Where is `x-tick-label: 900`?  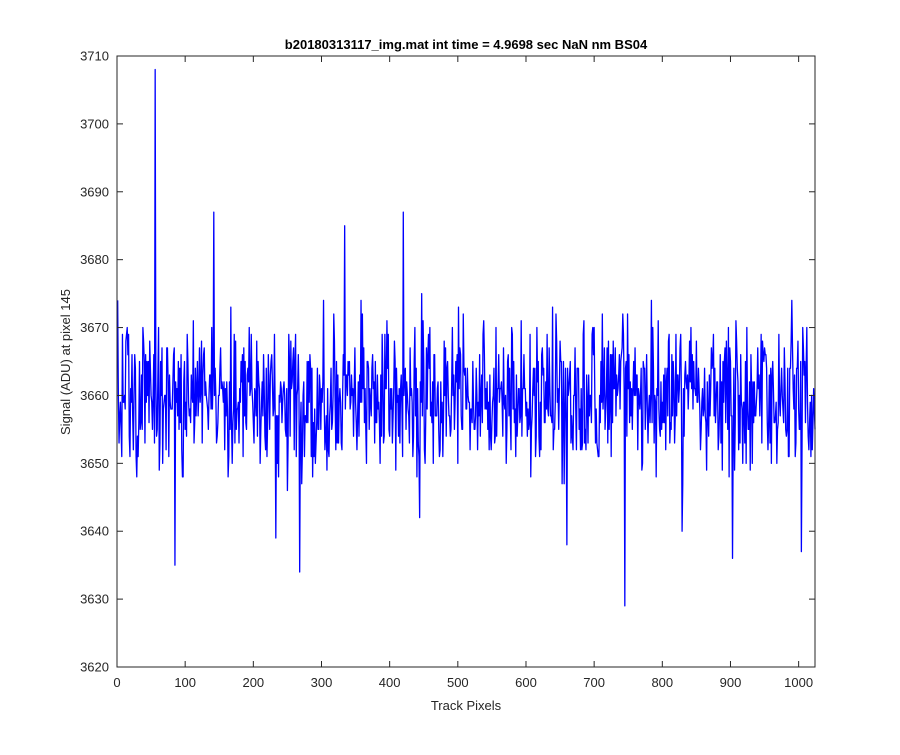
x-tick-label: 900 is located at coordinates (731, 682).